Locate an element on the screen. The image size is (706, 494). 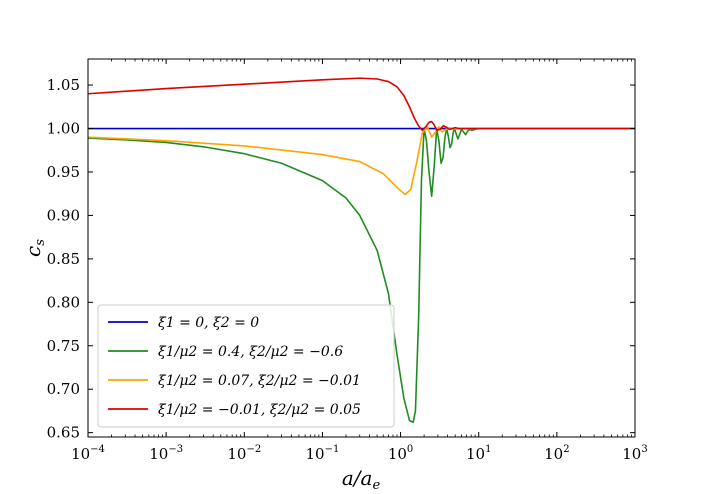
x-tick-label: 10² is located at coordinates (556, 453).